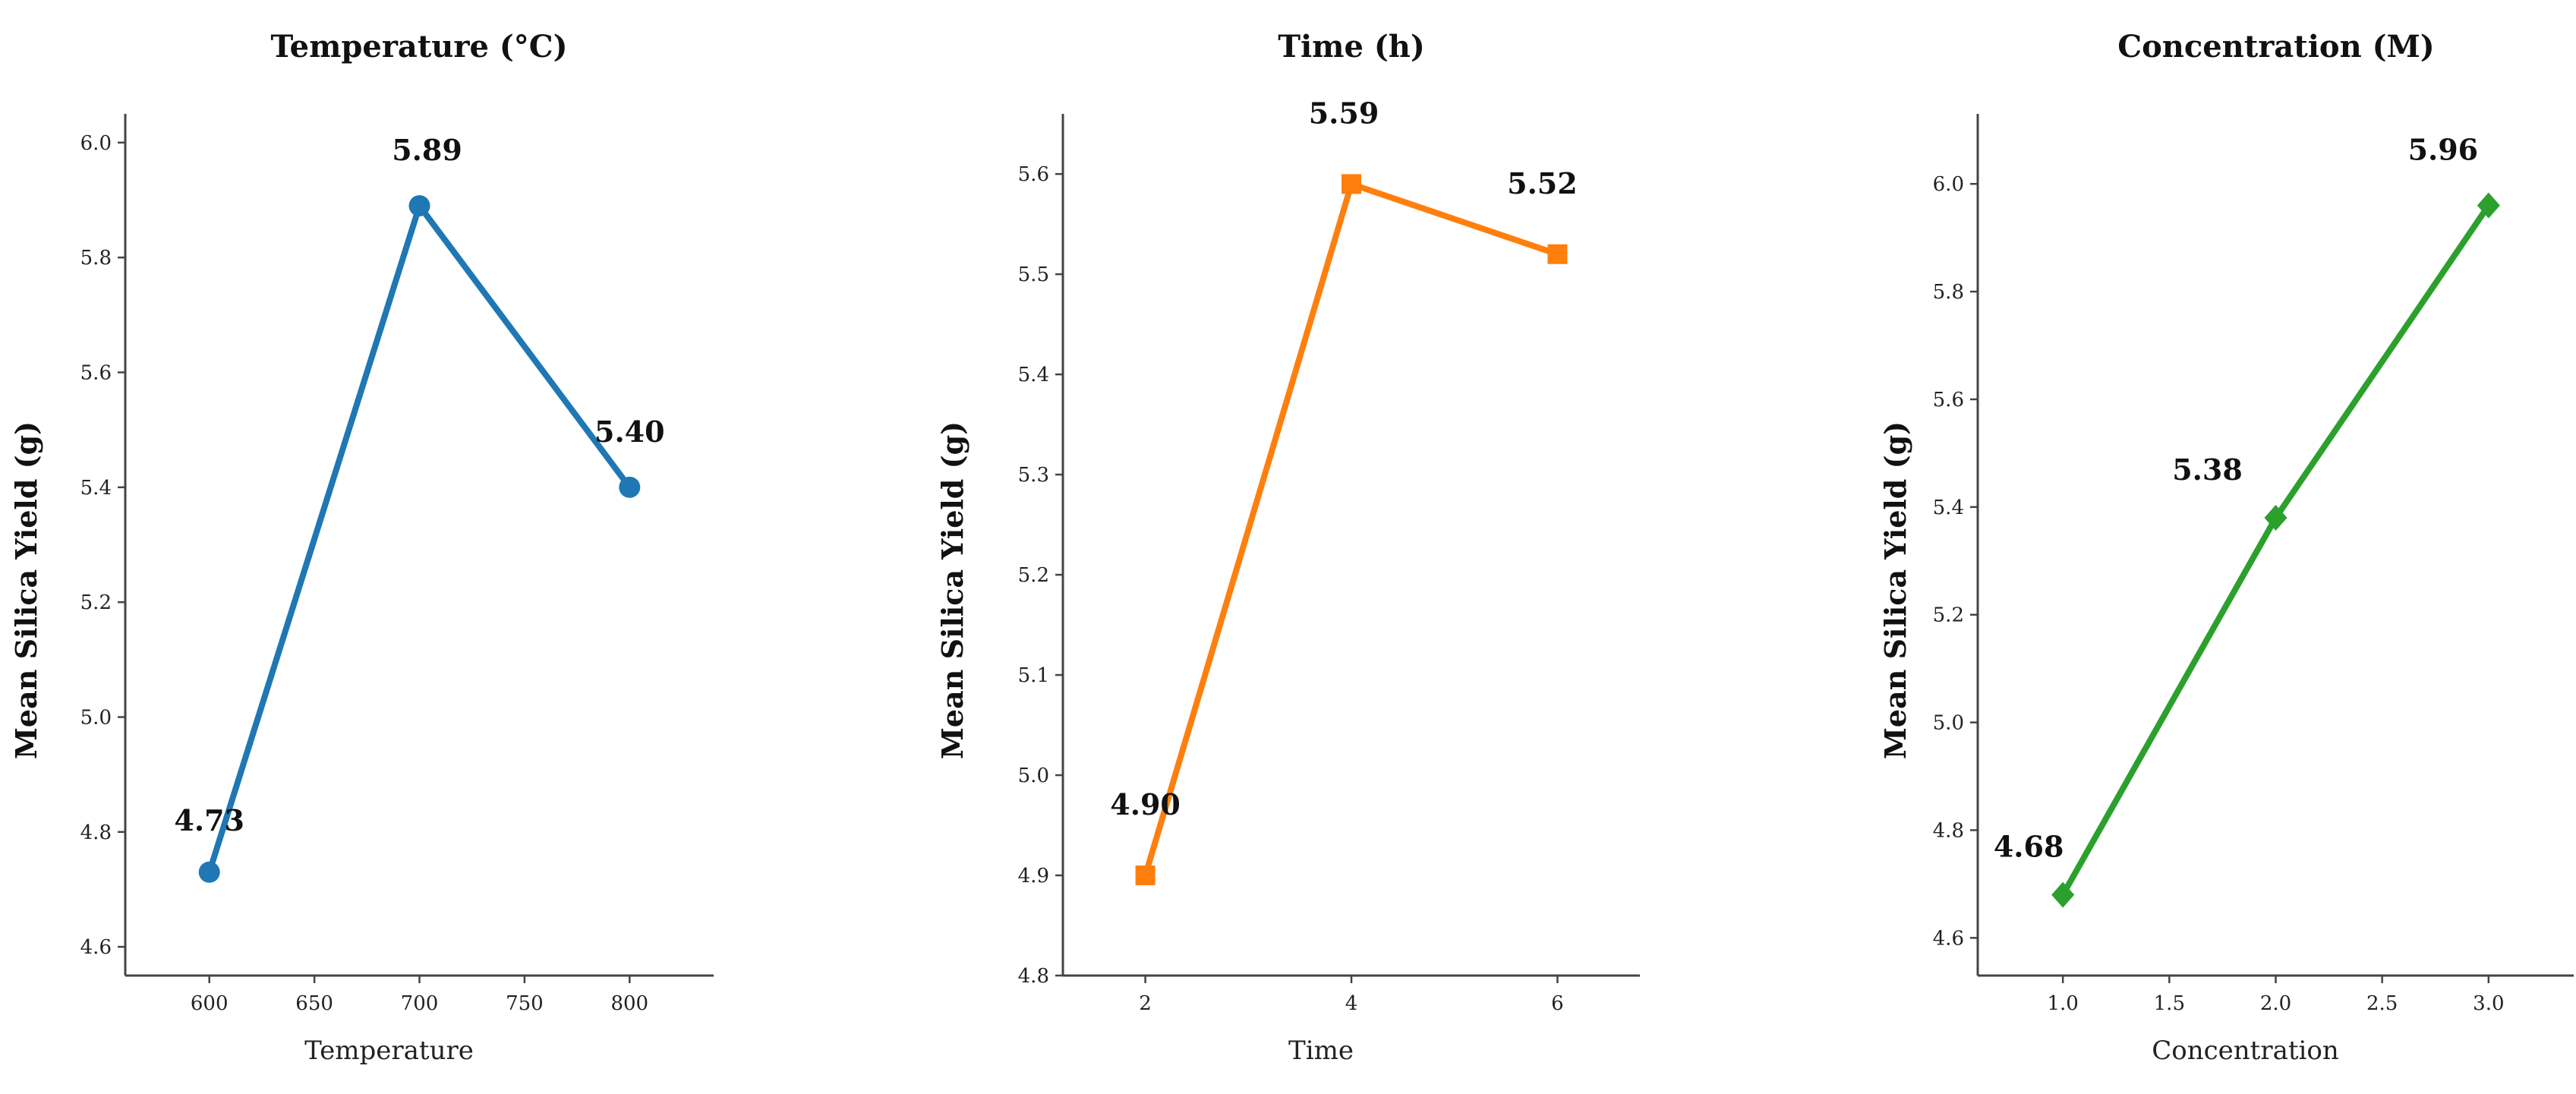 The width and height of the screenshot is (2576, 1094). Describe the element at coordinates (1351, 1003) in the screenshot. I see `x-tick-label: 4` at that location.